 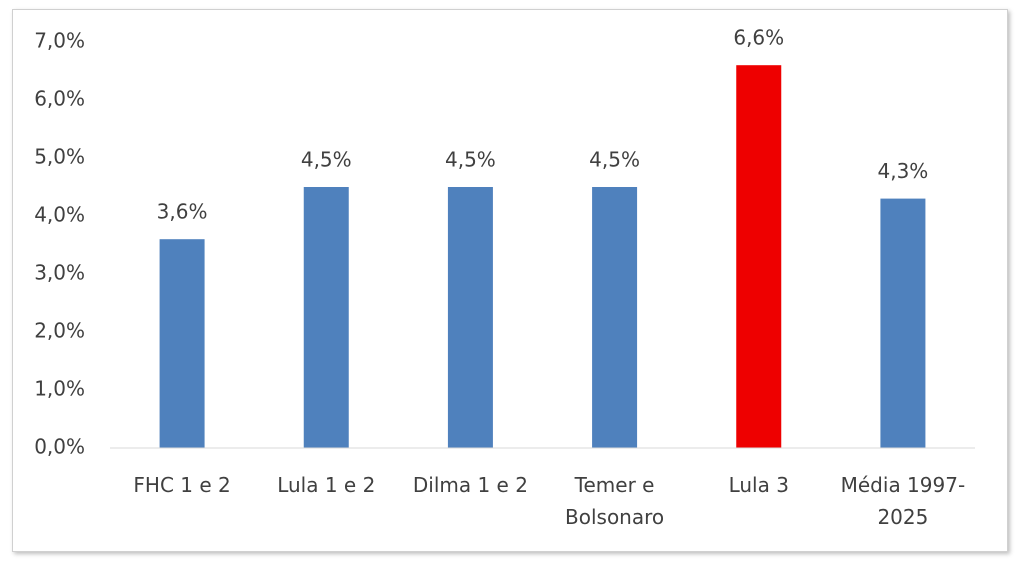 What do you see at coordinates (59, 273) in the screenshot?
I see `y-tick-label: 3,0%` at bounding box center [59, 273].